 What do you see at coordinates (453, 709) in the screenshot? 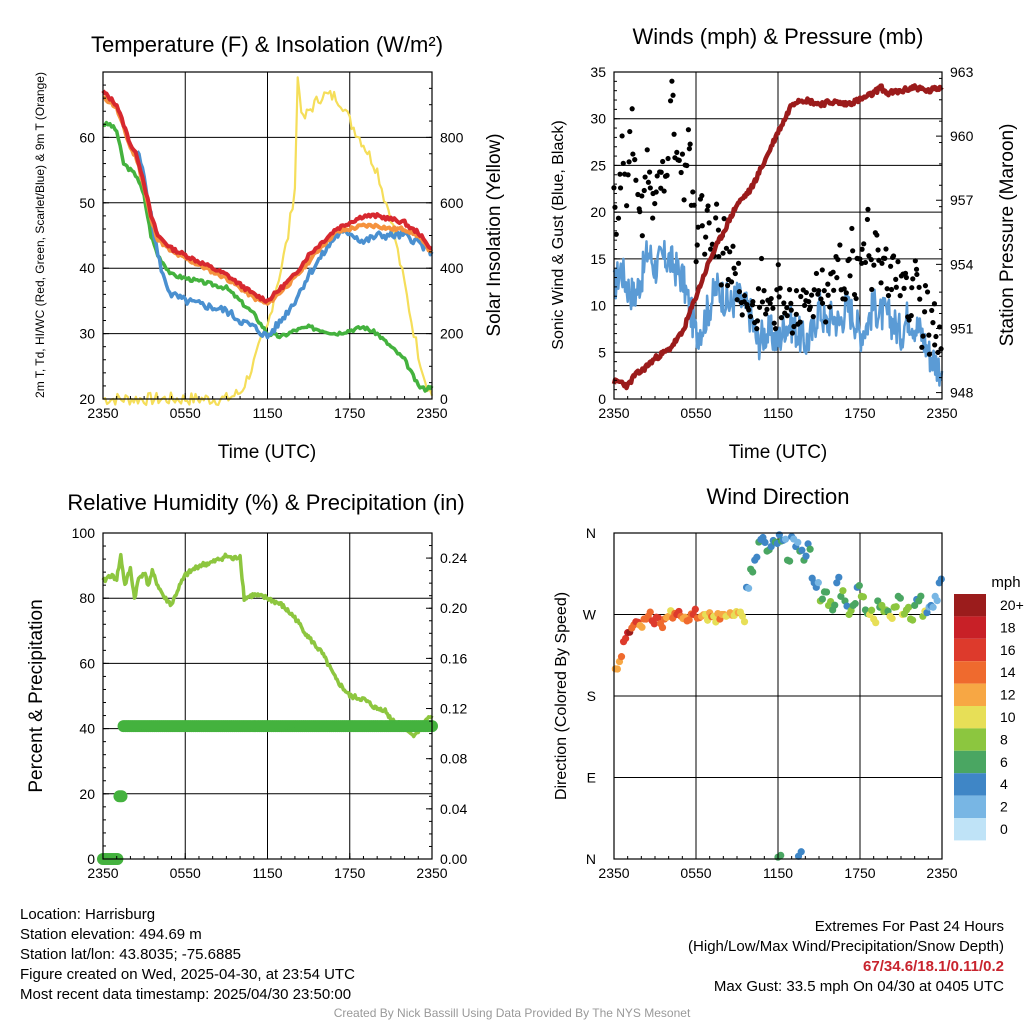
I see `right-y-tick-label: 0.12` at bounding box center [453, 709].